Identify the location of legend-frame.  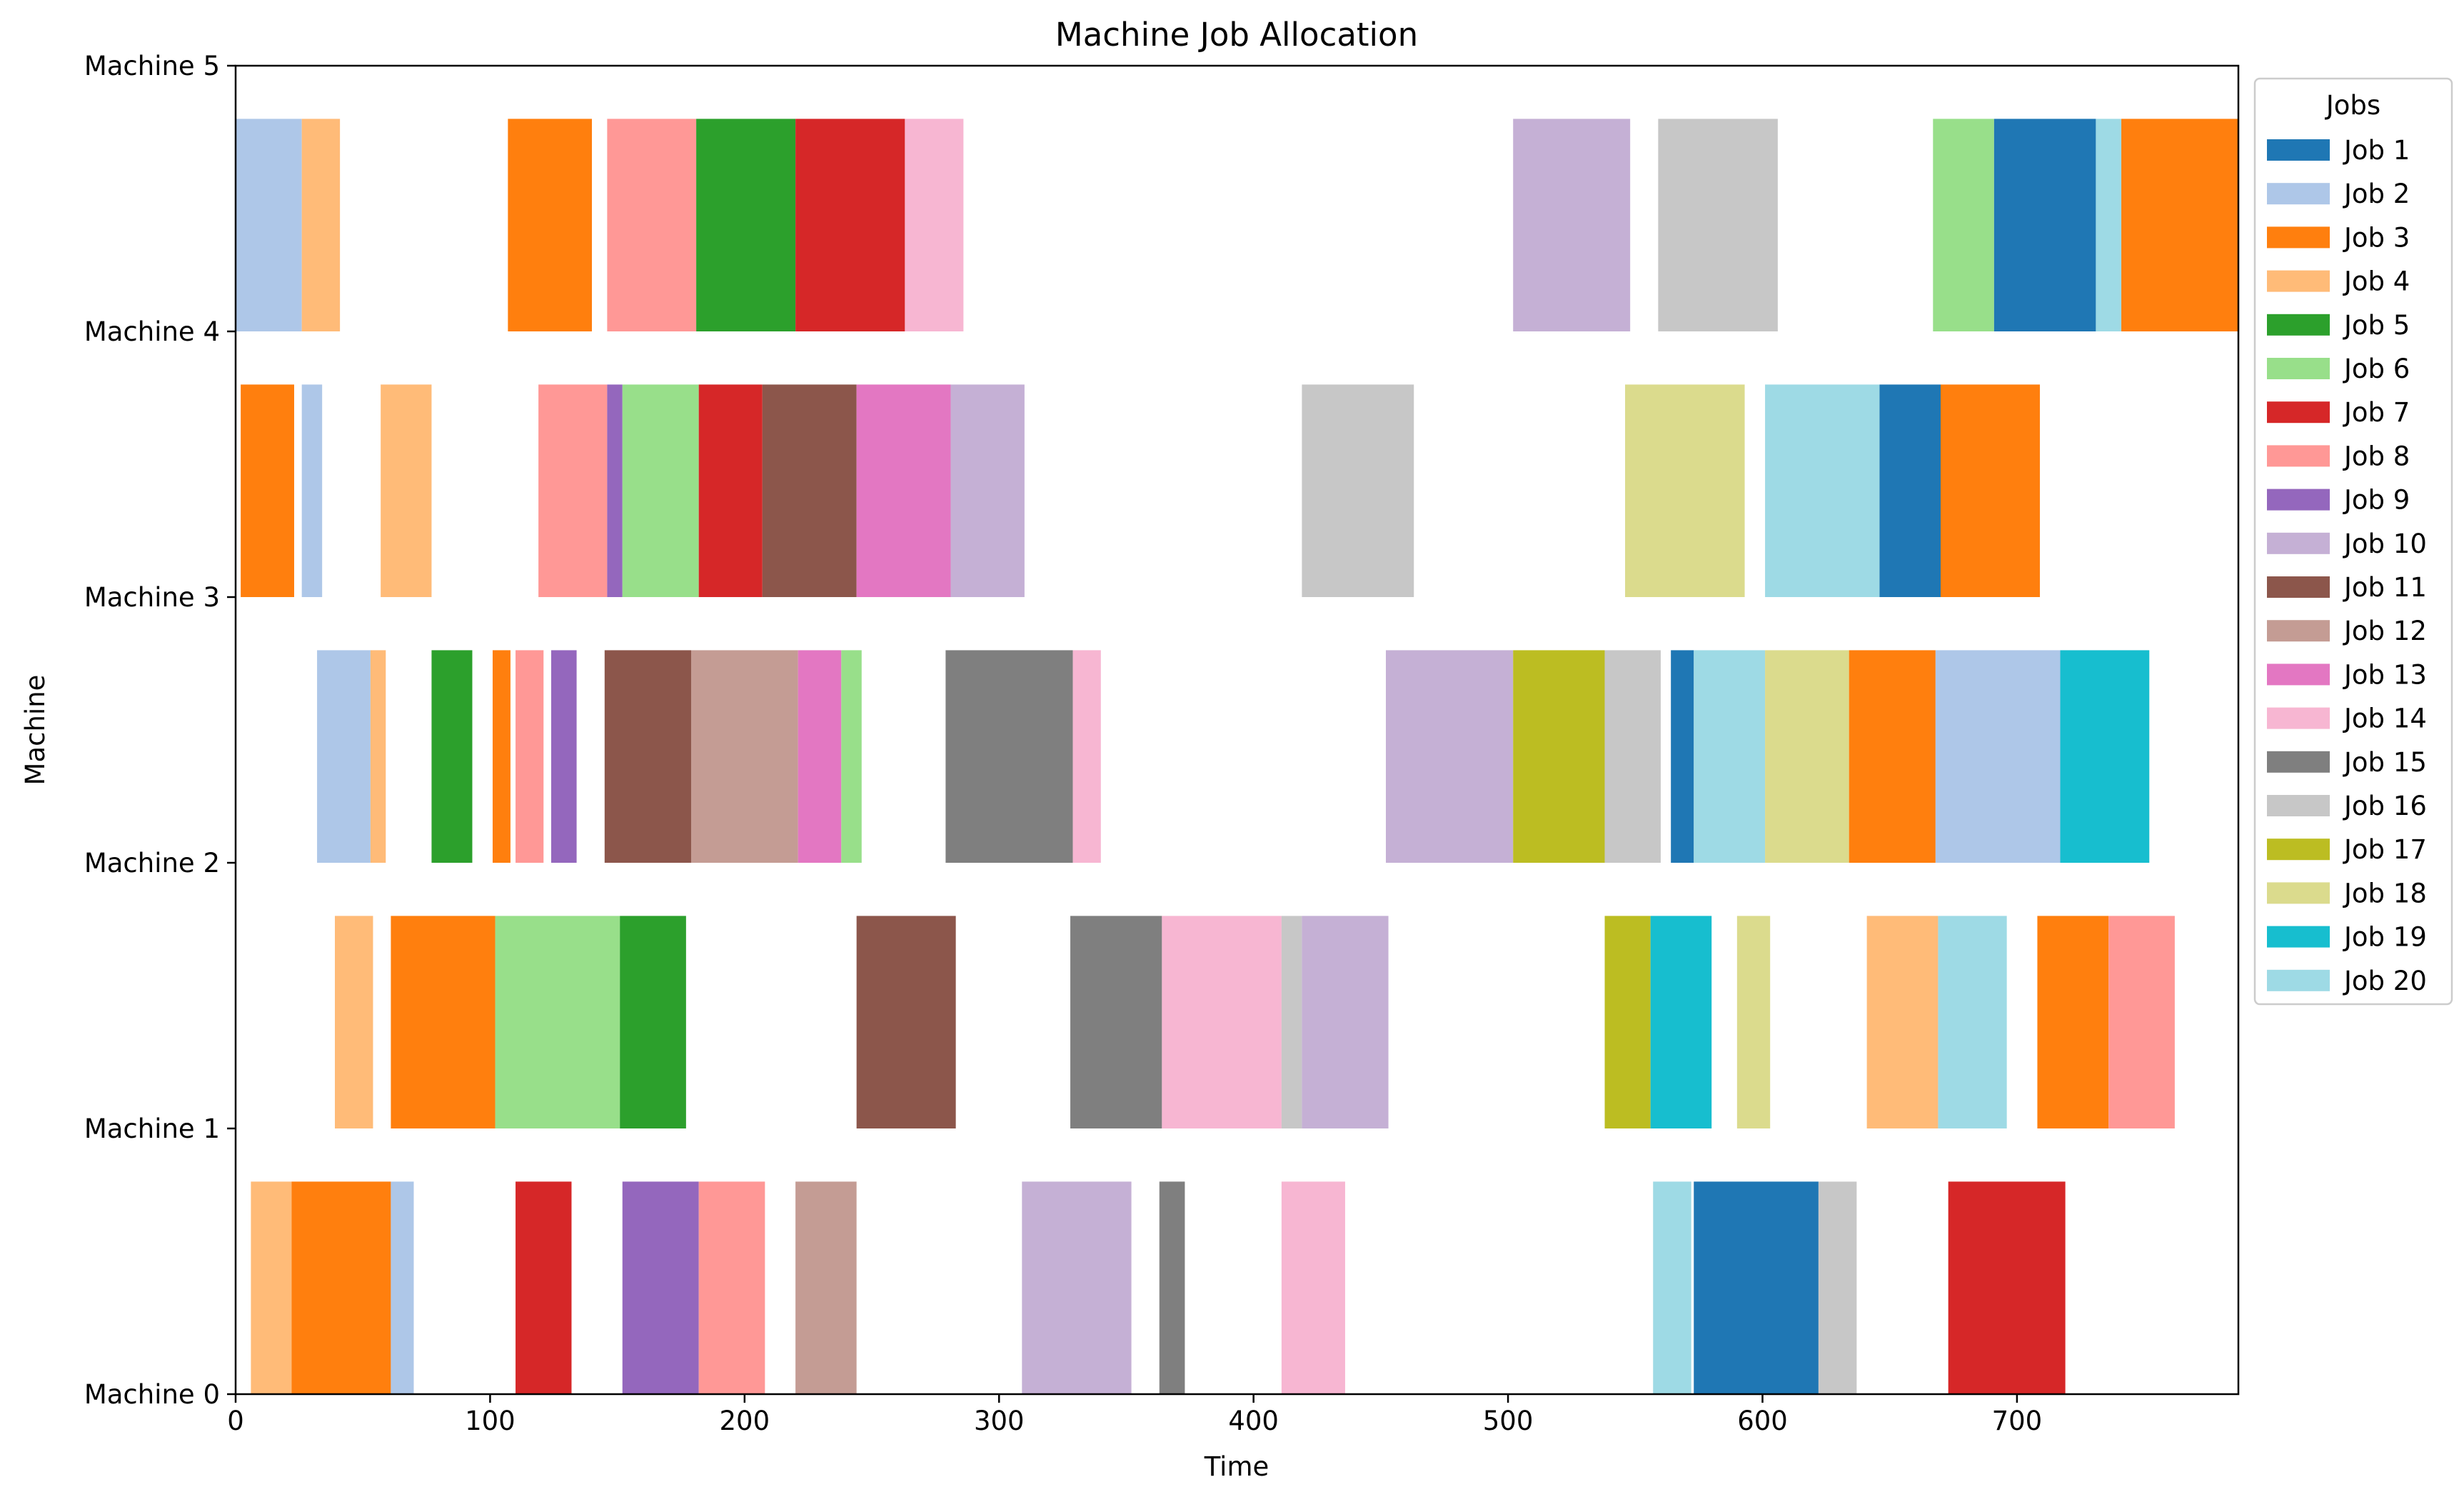
(2353, 541).